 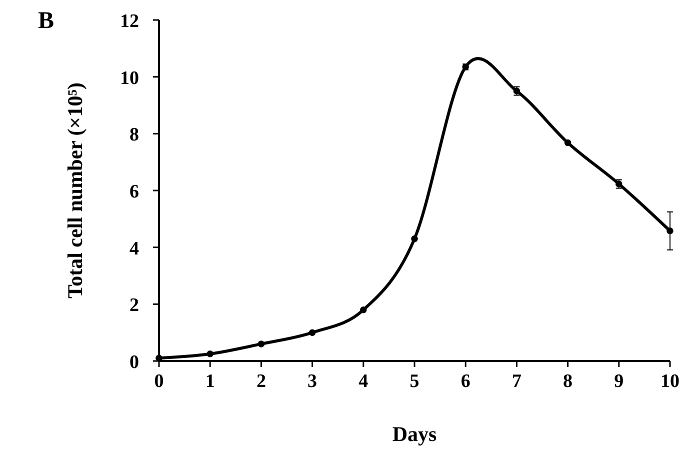 I want to click on x-tick-label: 3, so click(x=313, y=381).